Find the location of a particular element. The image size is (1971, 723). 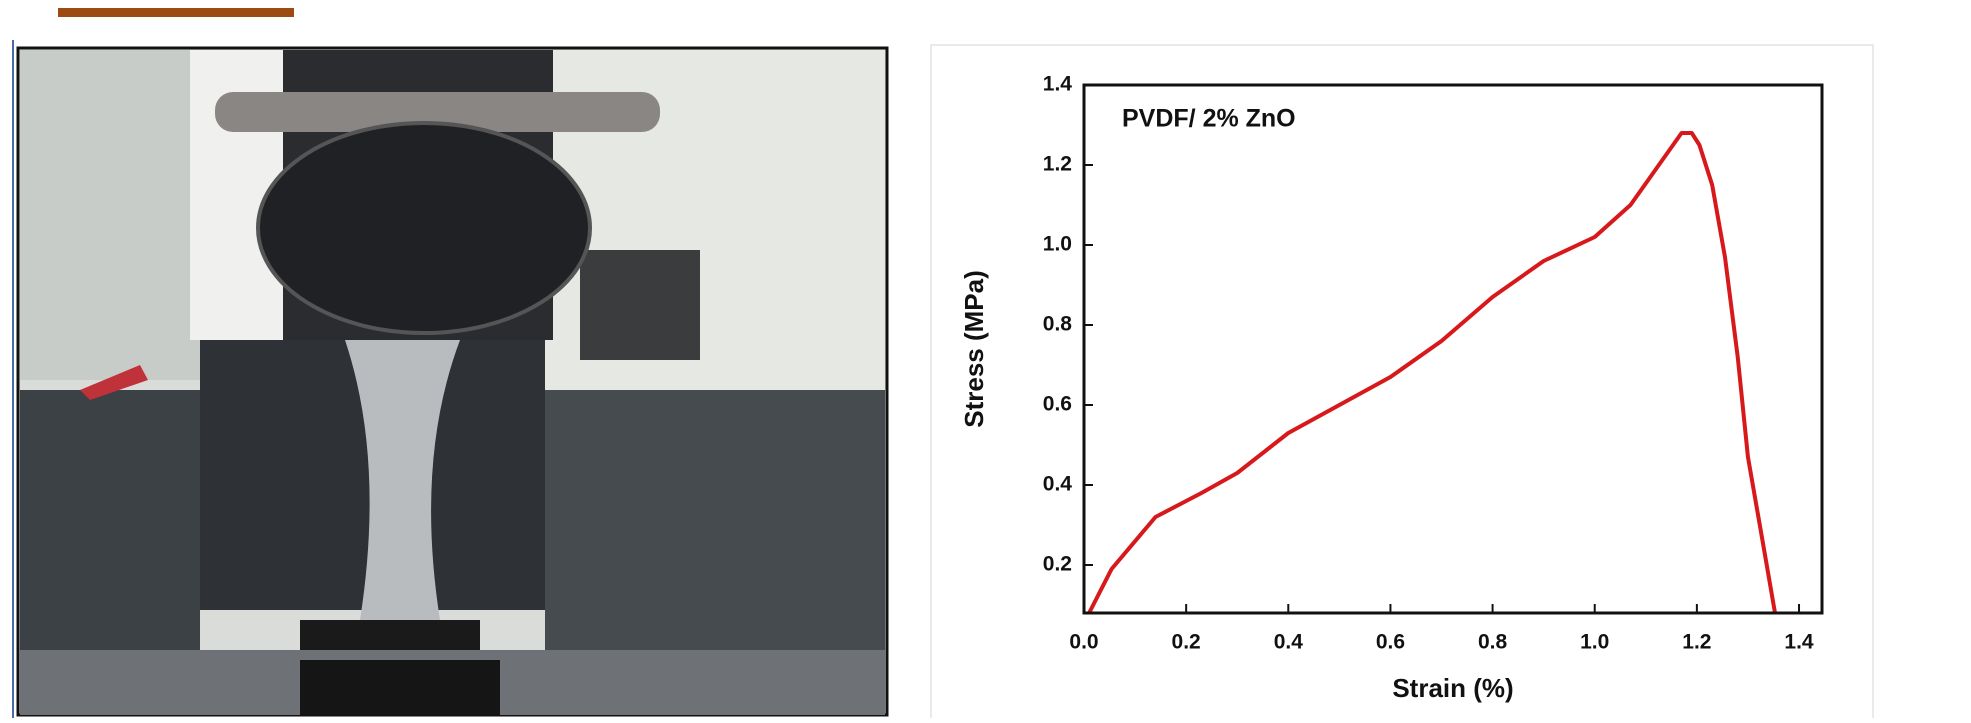

y-axis-label: Stress (MPa) is located at coordinates (974, 349).